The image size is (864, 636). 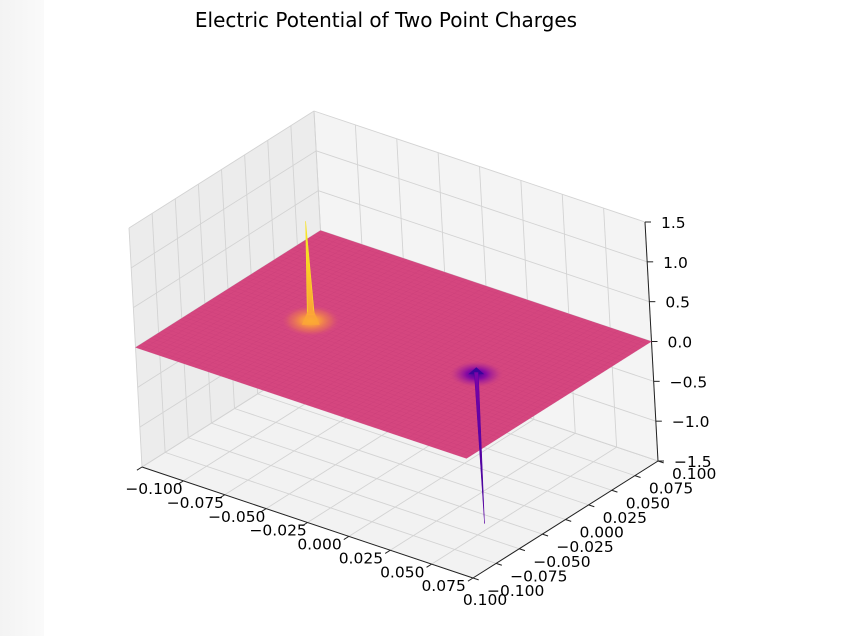 What do you see at coordinates (476, 371) in the screenshot?
I see `negative-charge-rim` at bounding box center [476, 371].